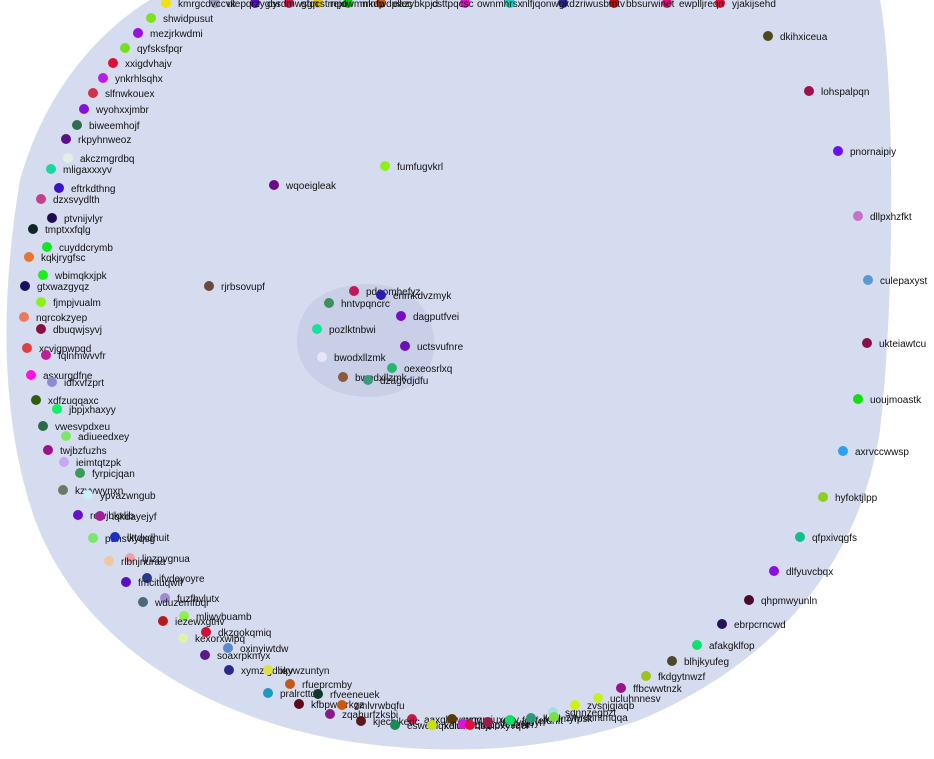 Image resolution: width=934 pixels, height=759 pixels. Describe the element at coordinates (303, 186) in the screenshot. I see `floating-node: wqoeigleak` at that location.